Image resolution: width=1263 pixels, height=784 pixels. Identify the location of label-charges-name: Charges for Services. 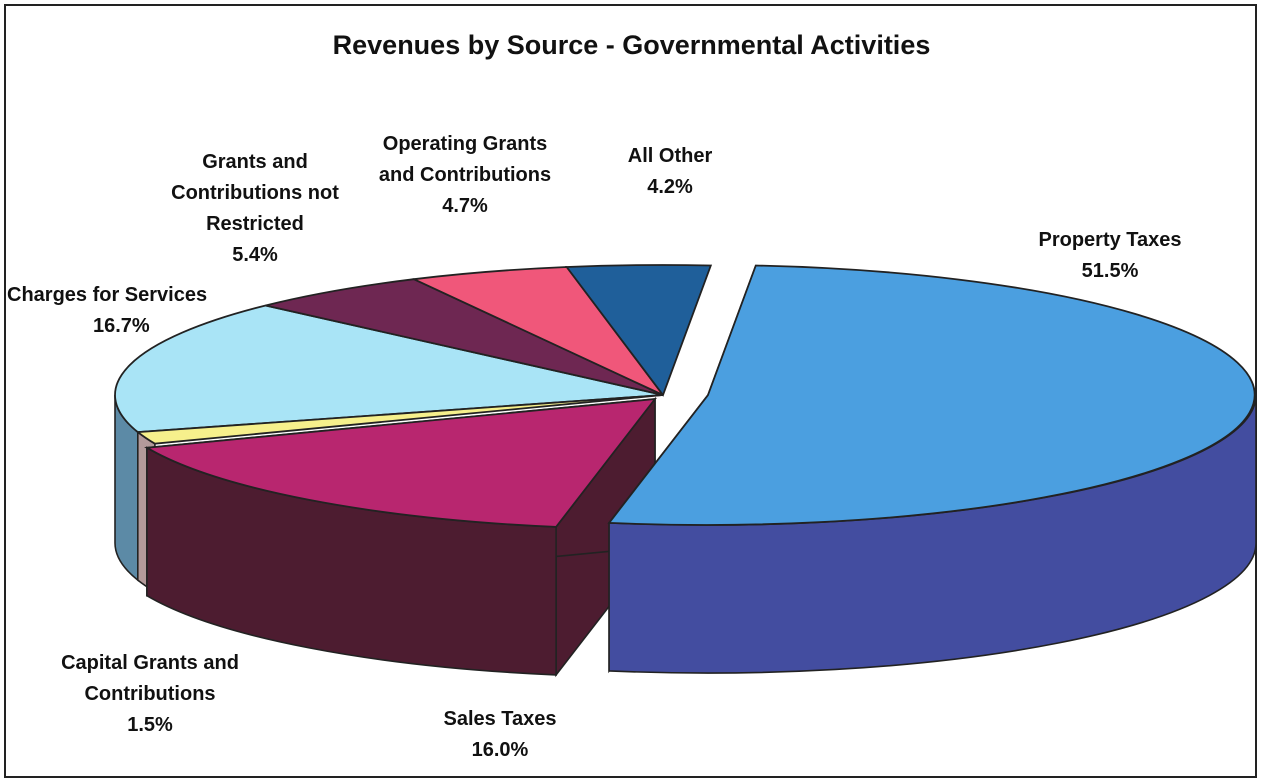
(107, 295).